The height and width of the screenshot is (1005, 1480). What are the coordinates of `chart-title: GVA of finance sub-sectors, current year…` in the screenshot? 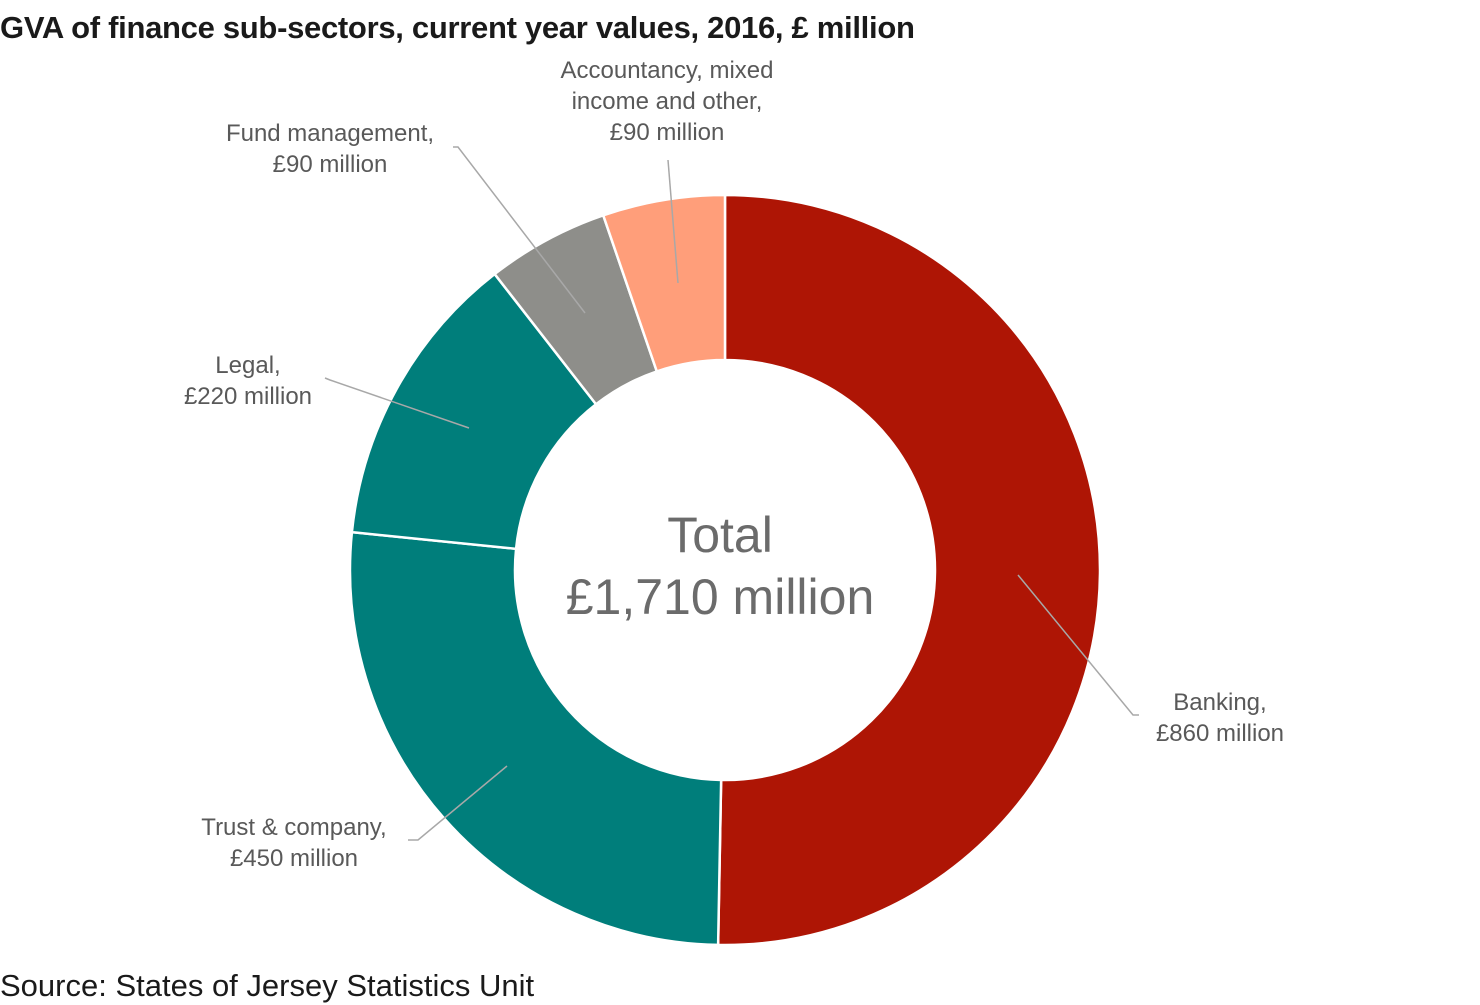 It's located at (457, 27).